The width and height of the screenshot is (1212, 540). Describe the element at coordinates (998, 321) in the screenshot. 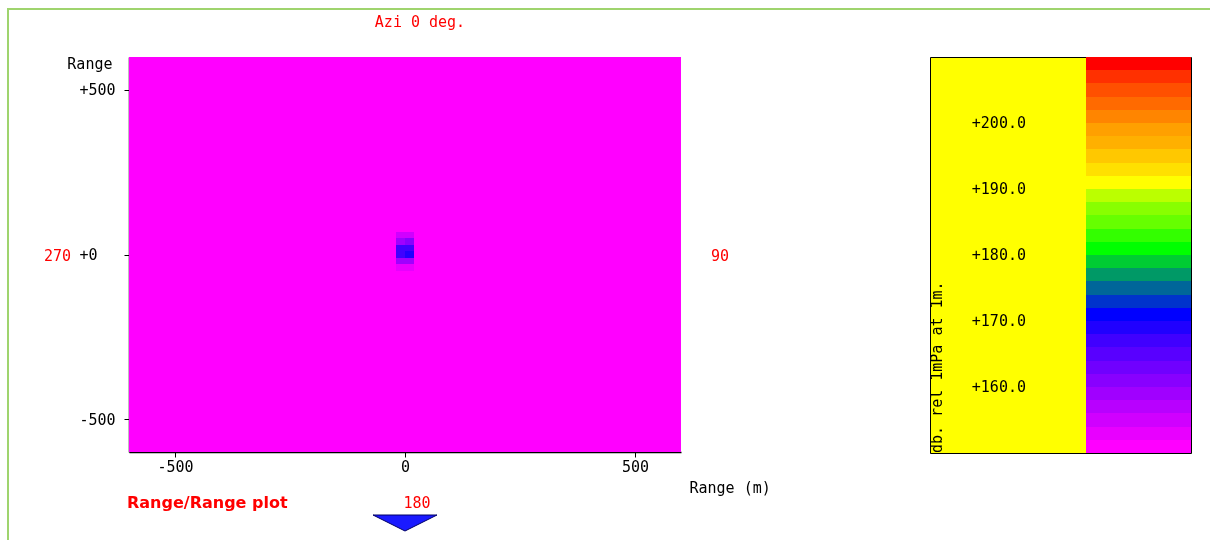

I see `color-bar-label: +170.0` at that location.